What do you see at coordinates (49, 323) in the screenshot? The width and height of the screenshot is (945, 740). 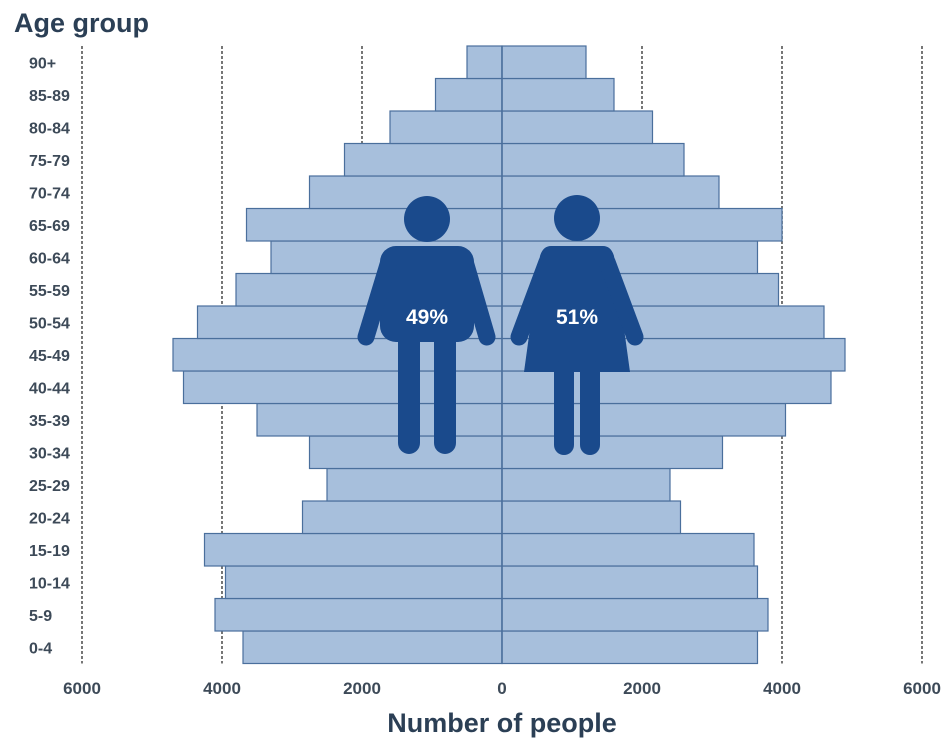 I see `y-tick-label: 50-54` at bounding box center [49, 323].